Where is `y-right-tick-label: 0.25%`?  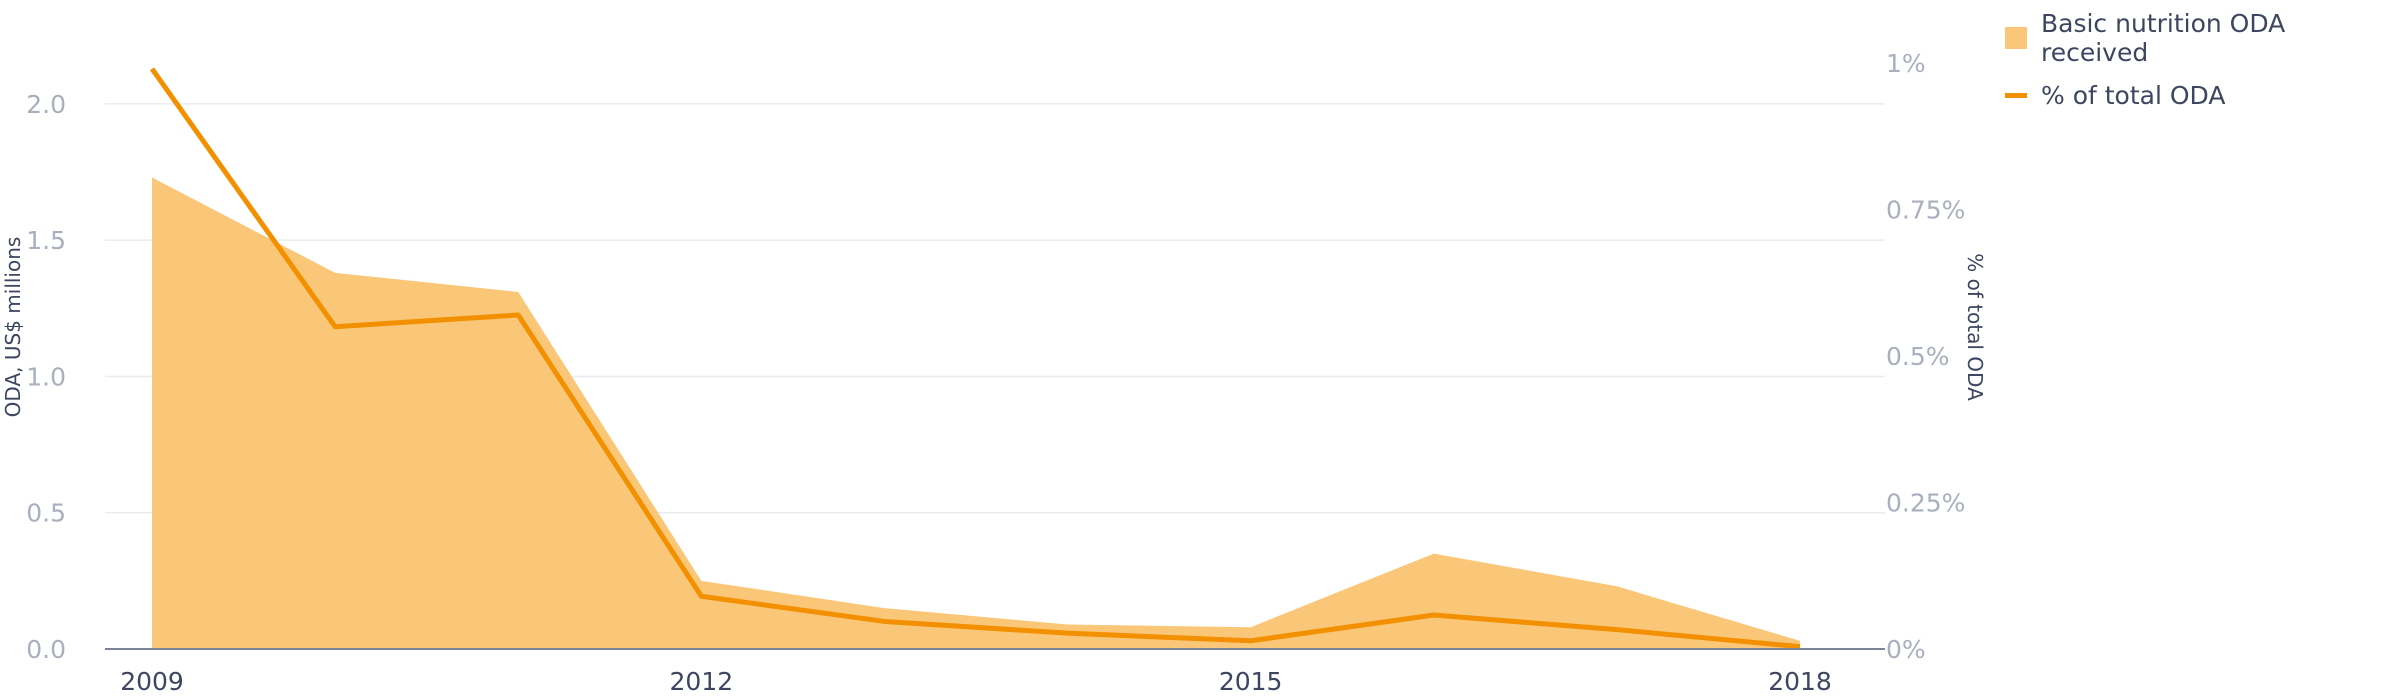 y-right-tick-label: 0.25% is located at coordinates (1925, 503).